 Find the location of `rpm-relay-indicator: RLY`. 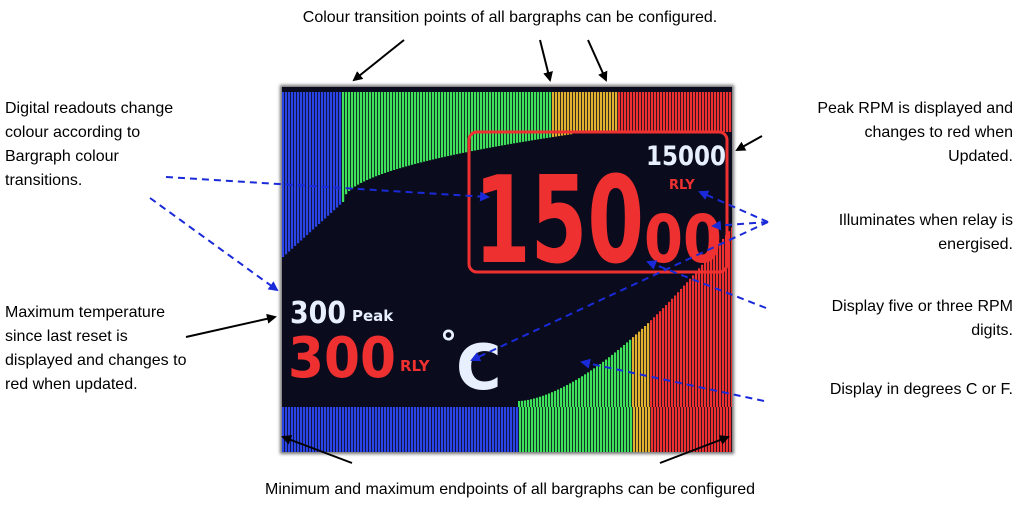

rpm-relay-indicator: RLY is located at coordinates (682, 185).